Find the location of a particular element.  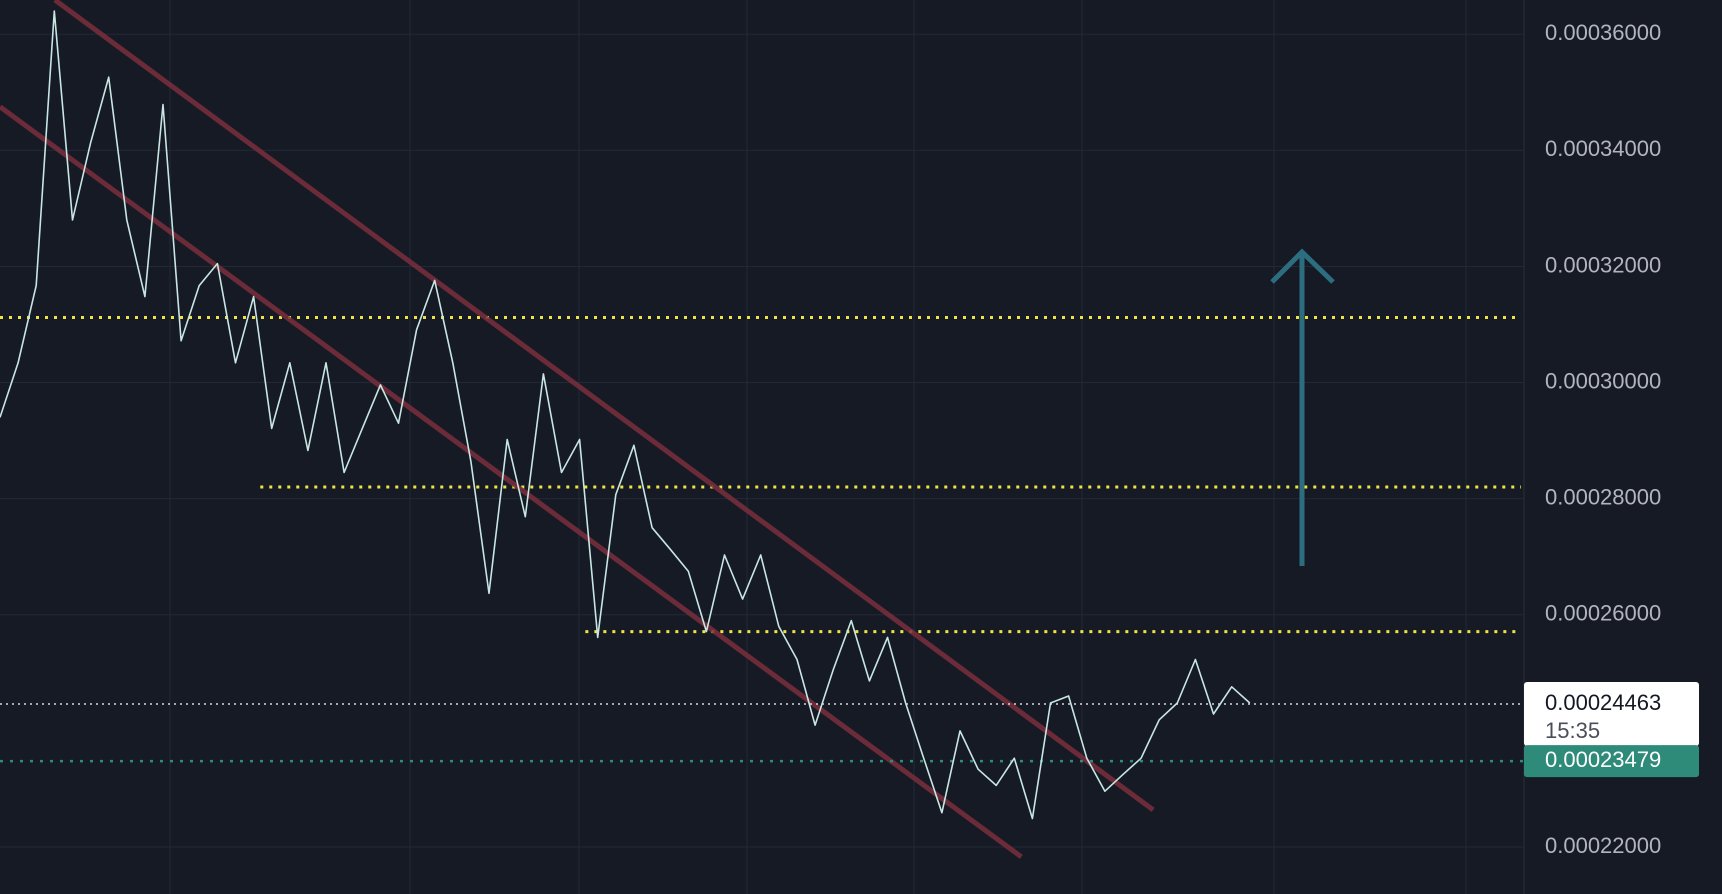

y-tick-label: 0.00026000 is located at coordinates (1603, 613).